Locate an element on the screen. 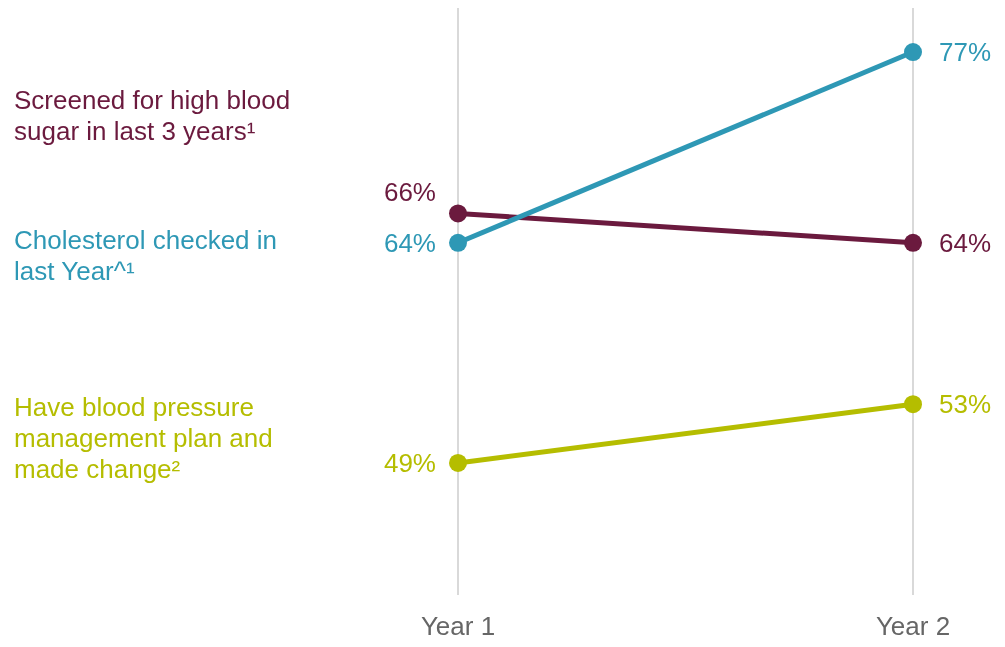  data-label: 66% is located at coordinates (409, 192).